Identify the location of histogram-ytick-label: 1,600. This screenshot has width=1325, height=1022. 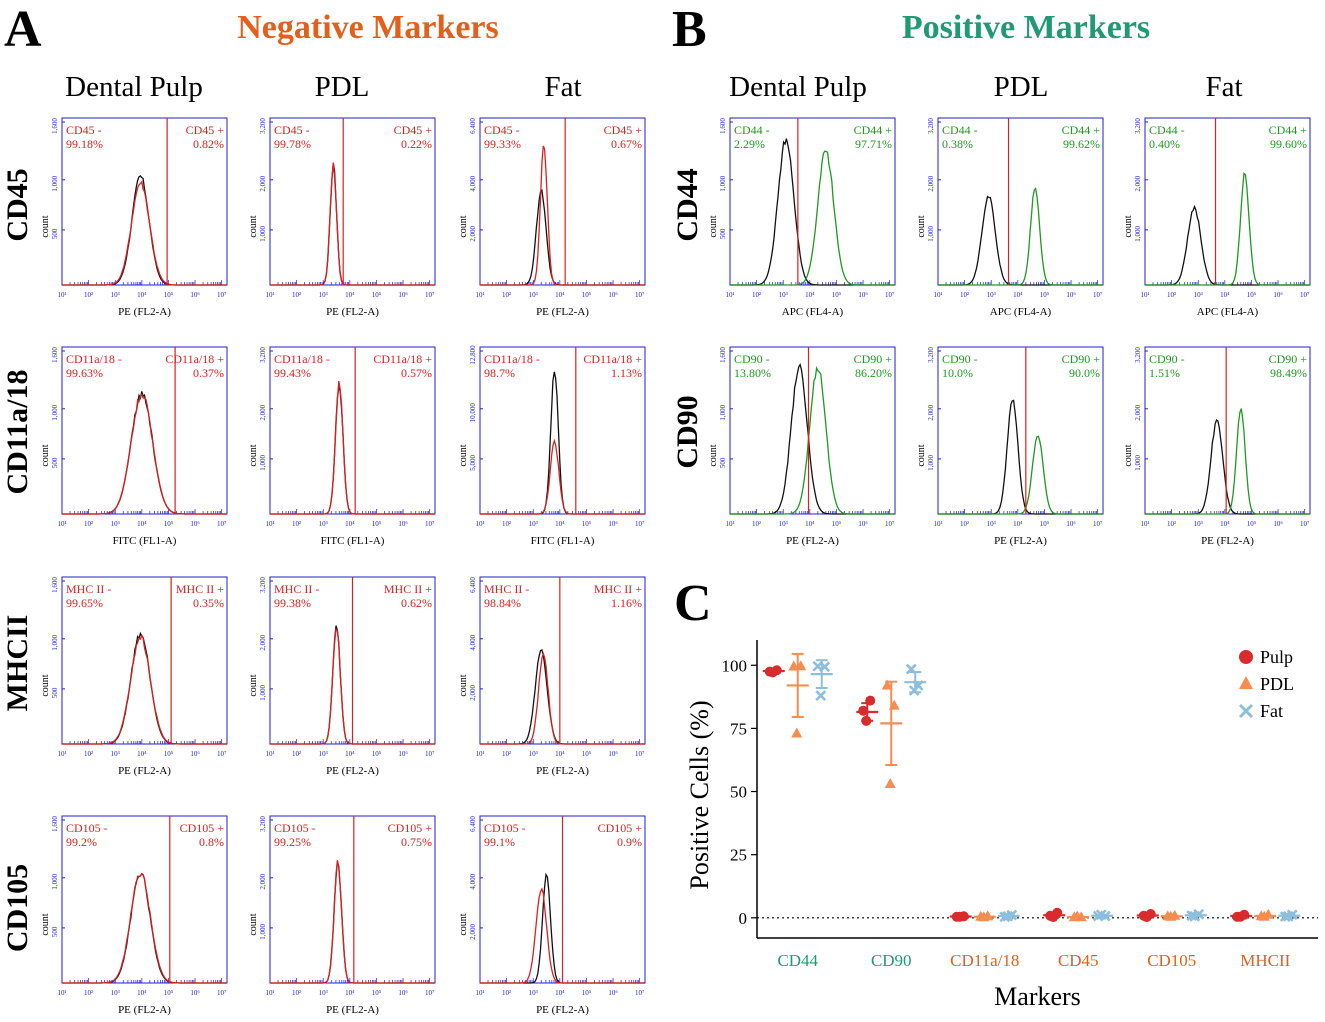
(55, 585).